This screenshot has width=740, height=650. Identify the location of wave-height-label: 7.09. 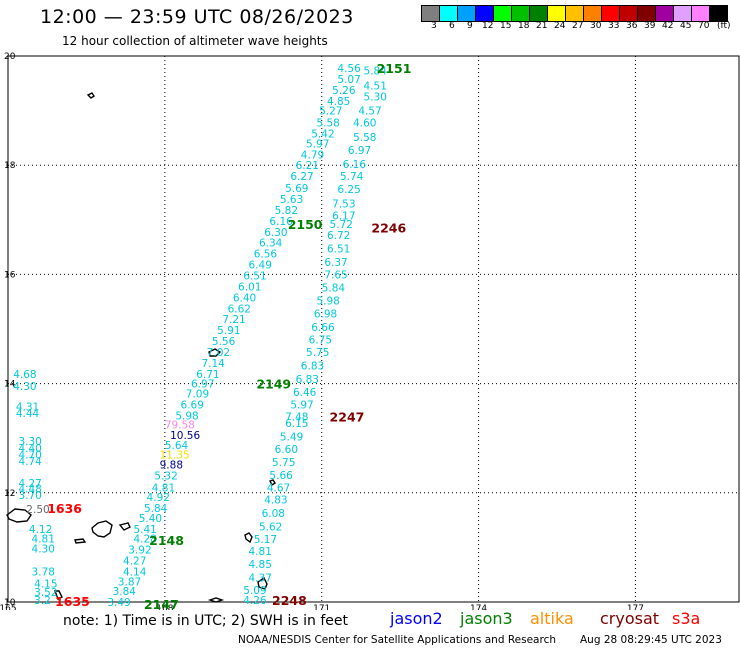
(197, 394).